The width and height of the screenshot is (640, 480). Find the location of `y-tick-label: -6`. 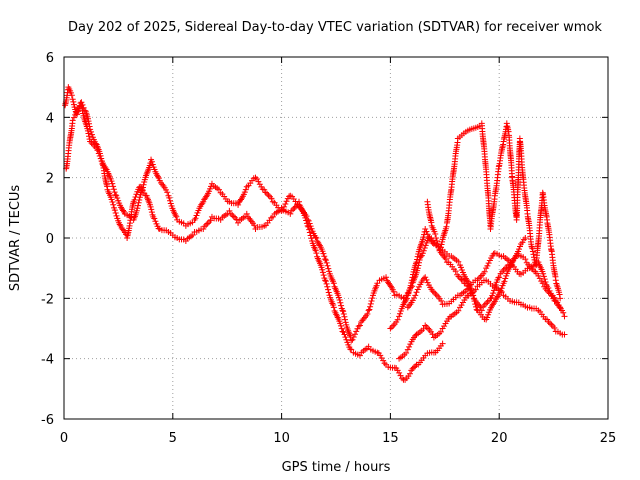

y-tick-label: -6 is located at coordinates (47, 420).